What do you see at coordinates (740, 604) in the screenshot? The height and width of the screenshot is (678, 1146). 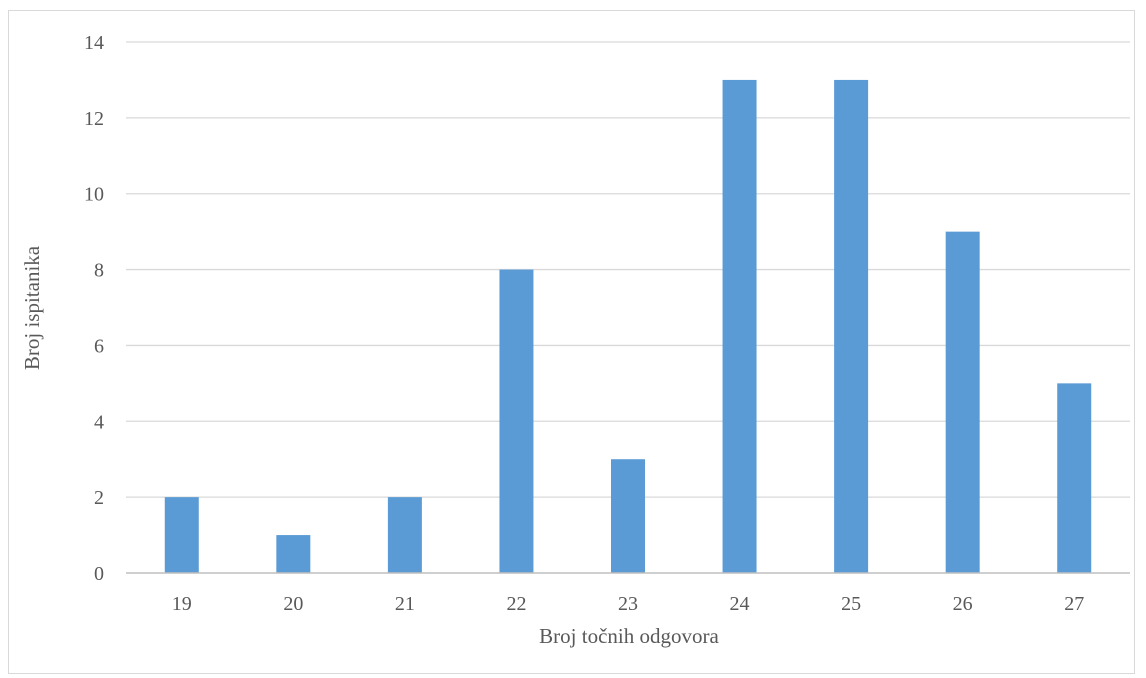 I see `x-tick-label: 24` at bounding box center [740, 604].